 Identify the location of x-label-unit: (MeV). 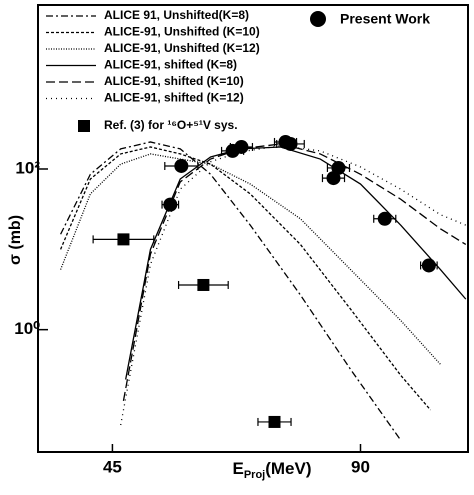
(288, 468).